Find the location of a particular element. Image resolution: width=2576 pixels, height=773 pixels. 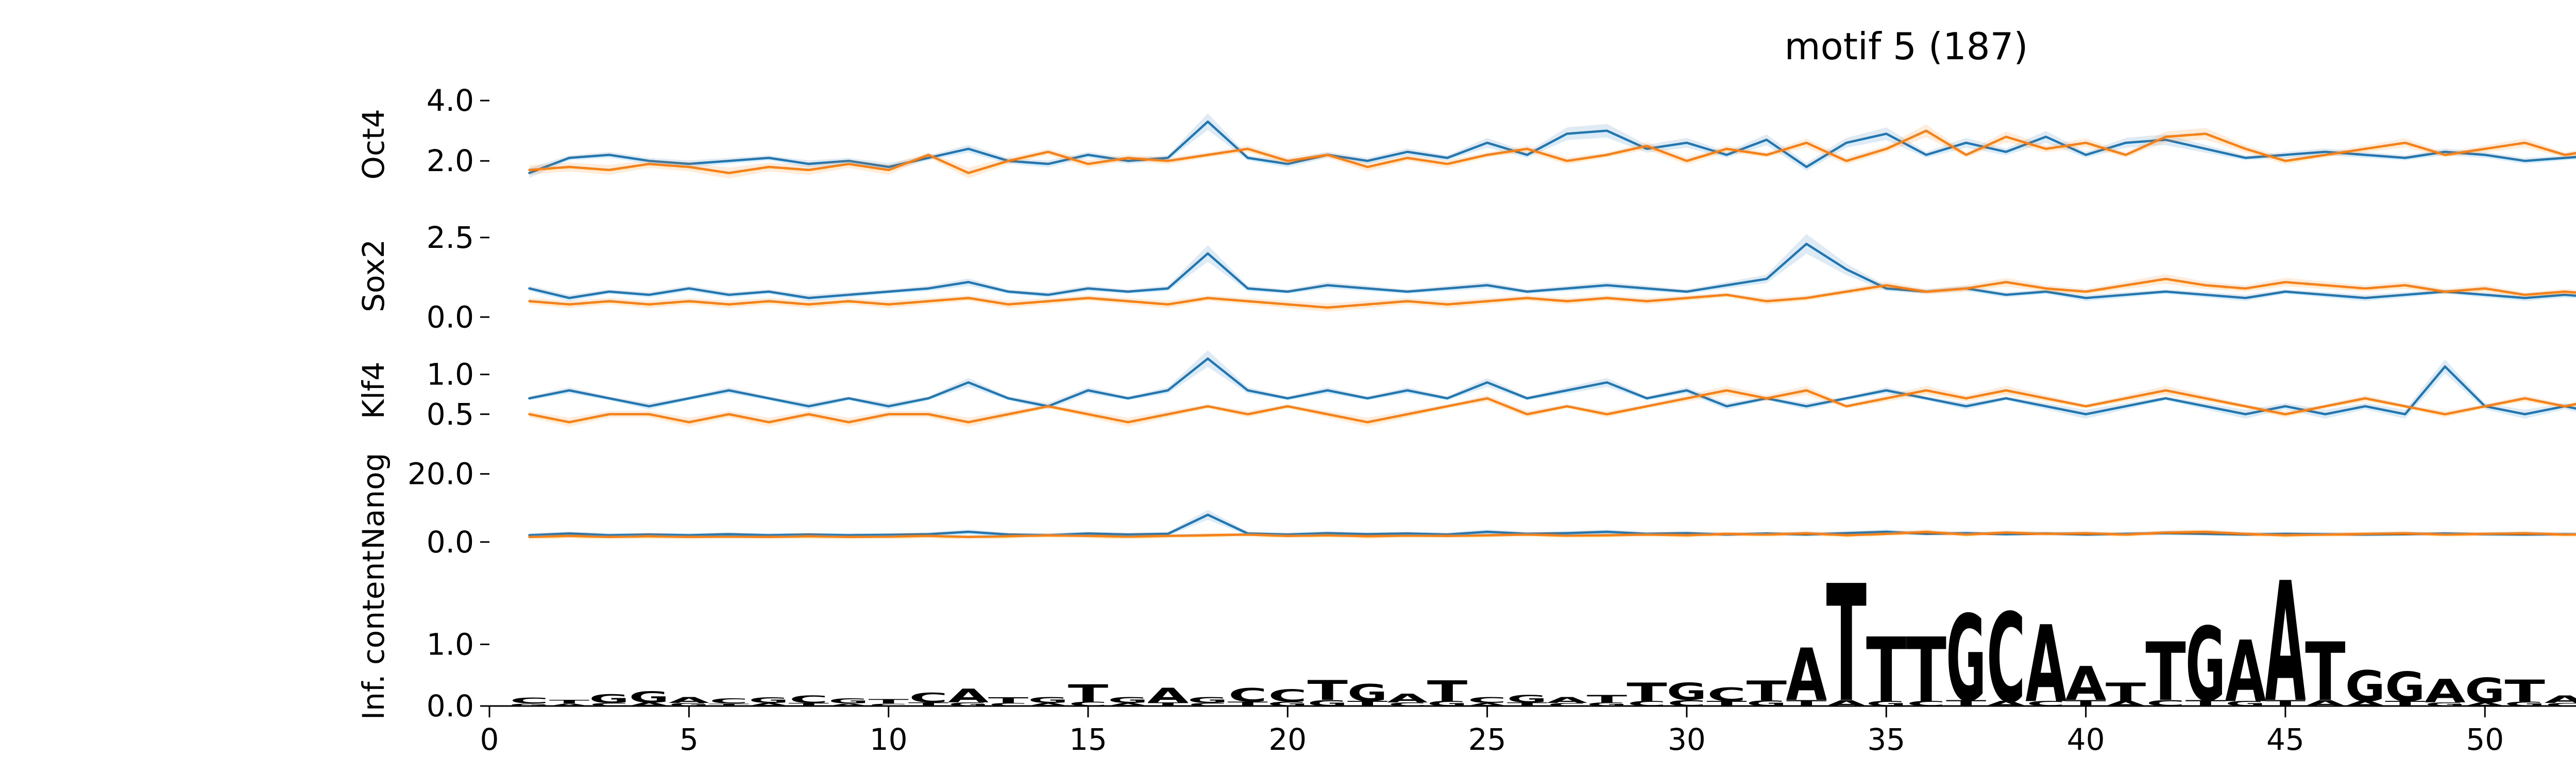

x-tick-label: 20 is located at coordinates (1287, 739).